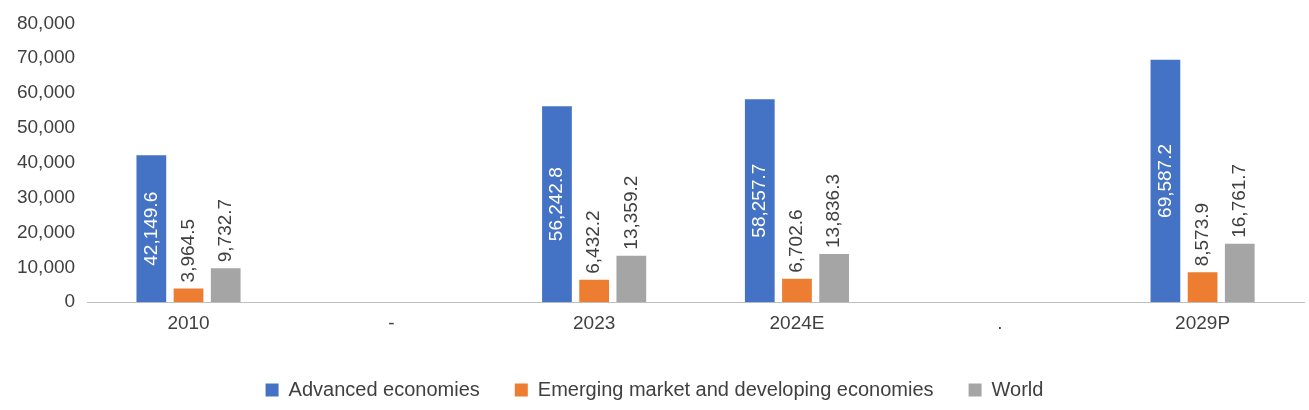 The height and width of the screenshot is (410, 1309). Describe the element at coordinates (1000, 322) in the screenshot. I see `x-tick-label: .` at that location.